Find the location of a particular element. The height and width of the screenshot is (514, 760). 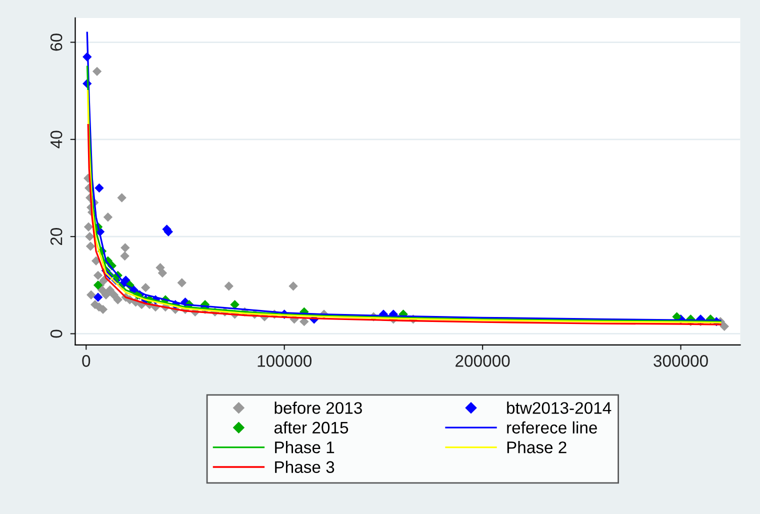

legend-label: Phase 1 is located at coordinates (304, 447).